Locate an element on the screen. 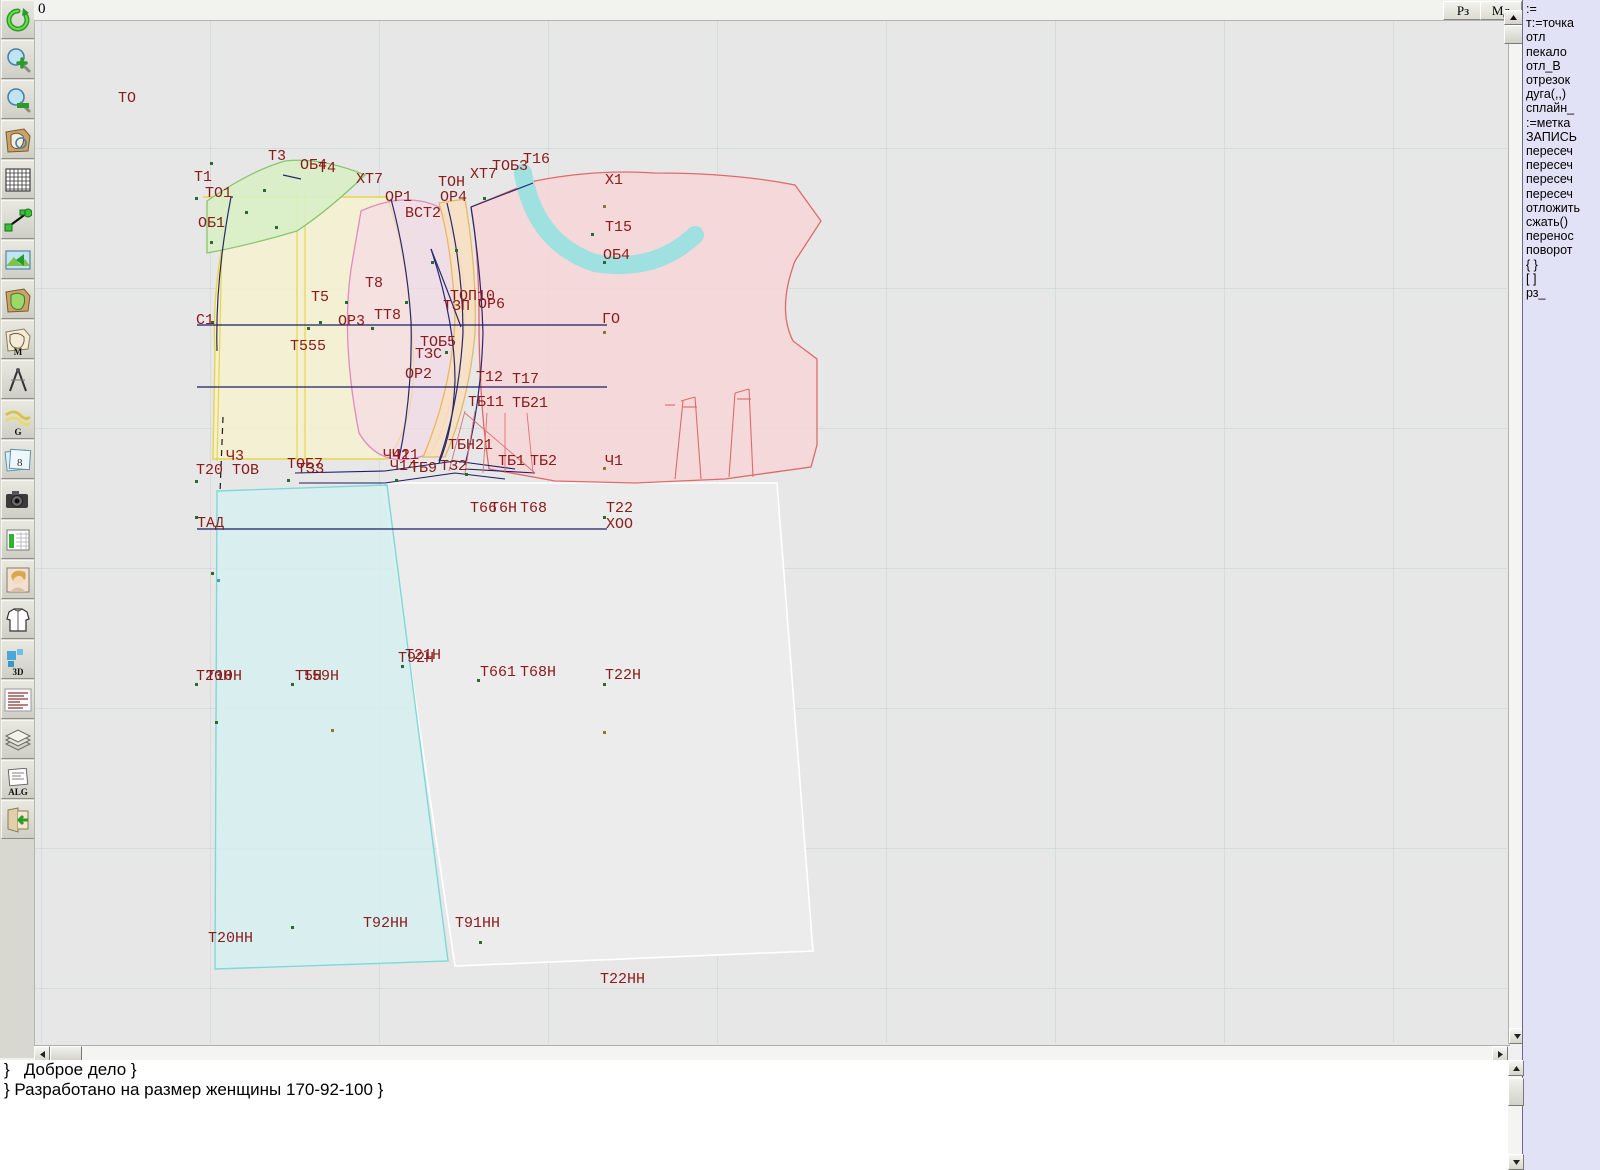 This screenshot has height=1170, width=1600. drafting-sheets-icon: 8 is located at coordinates (18, 459).